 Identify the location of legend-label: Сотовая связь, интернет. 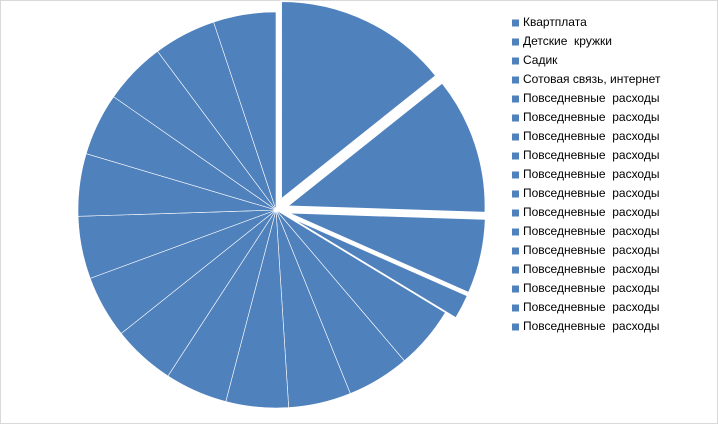
(592, 79).